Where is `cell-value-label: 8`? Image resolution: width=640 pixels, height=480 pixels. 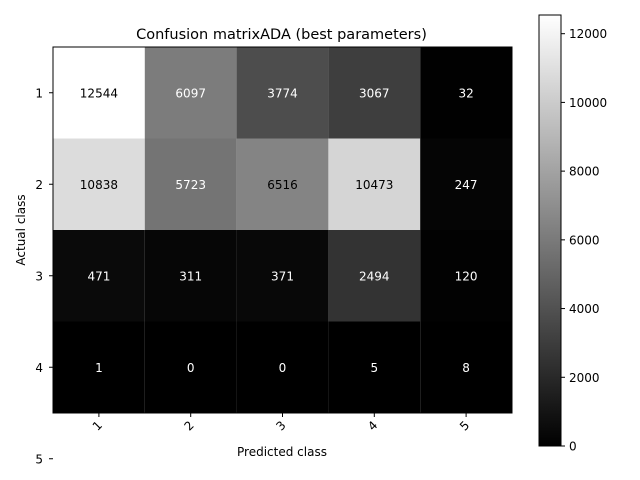 cell-value-label: 8 is located at coordinates (466, 368).